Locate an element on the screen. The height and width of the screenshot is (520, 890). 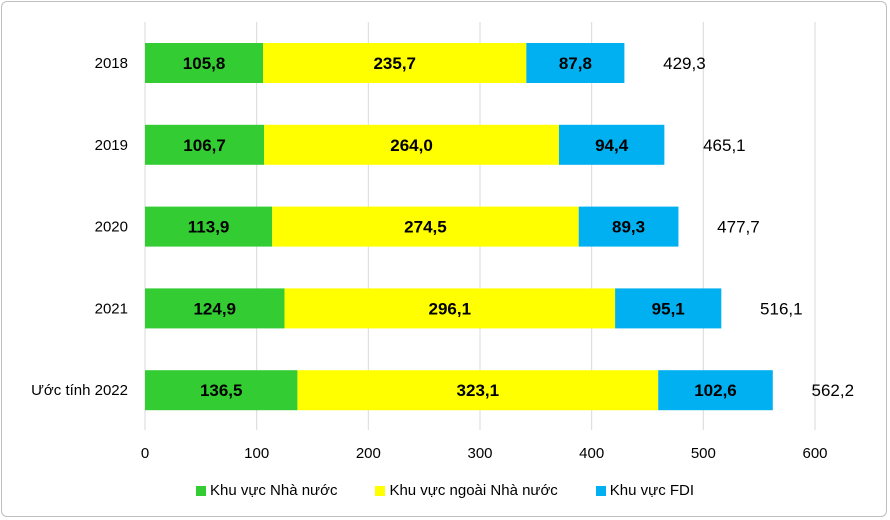
total-label: 562,2 is located at coordinates (833, 390).